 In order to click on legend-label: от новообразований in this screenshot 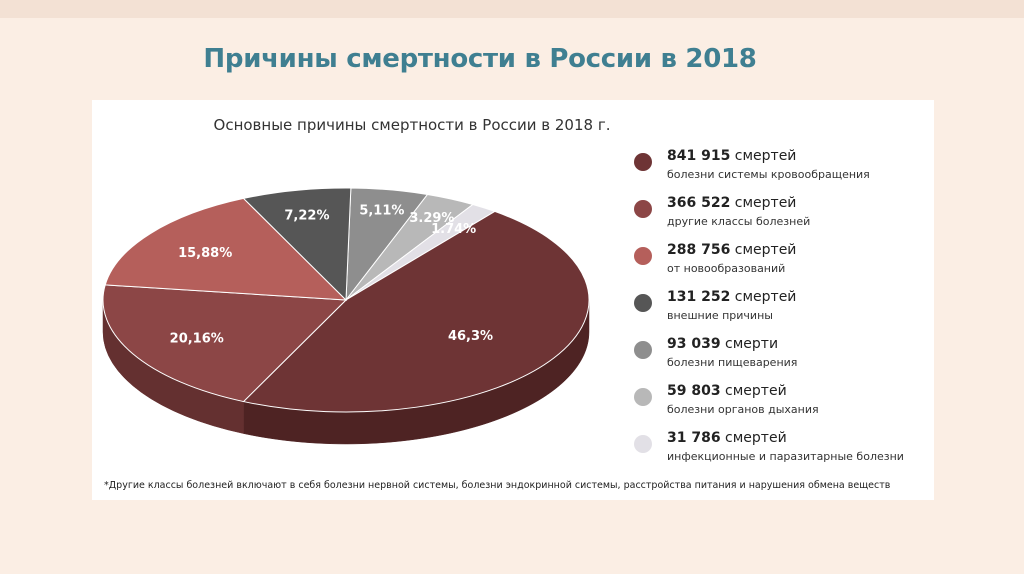, I will do `click(726, 268)`.